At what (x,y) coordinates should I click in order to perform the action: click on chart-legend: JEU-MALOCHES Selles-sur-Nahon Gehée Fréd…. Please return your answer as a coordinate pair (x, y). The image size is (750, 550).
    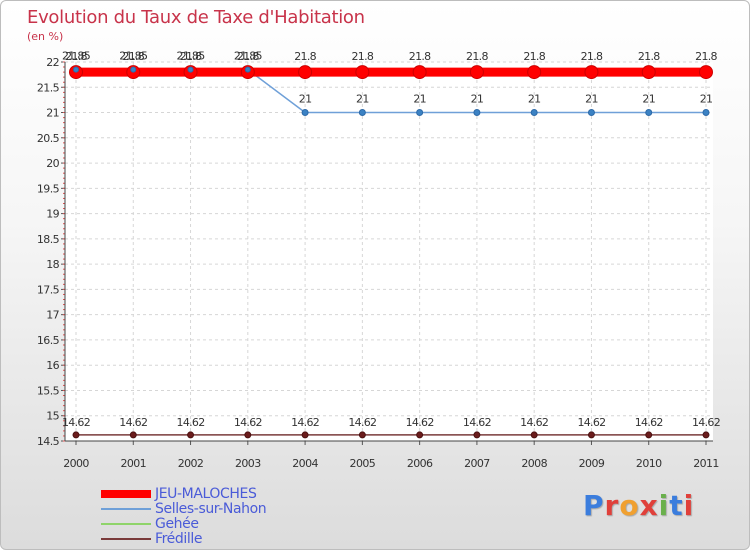
    Looking at the image, I should click on (184, 516).